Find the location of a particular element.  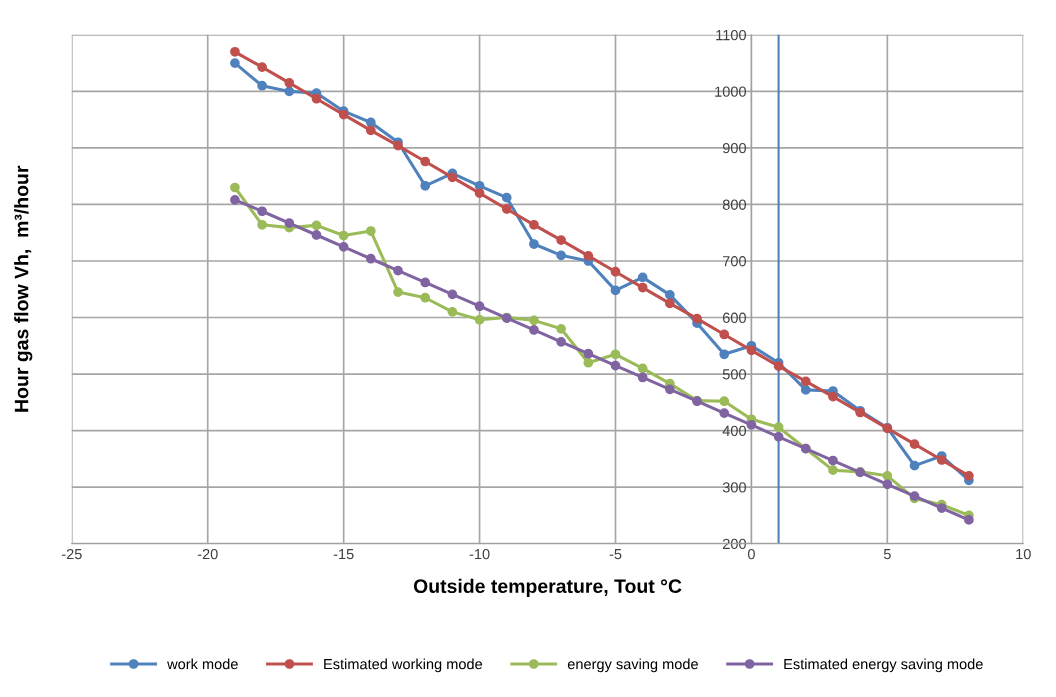

y-tick-label: 1100 is located at coordinates (731, 35).